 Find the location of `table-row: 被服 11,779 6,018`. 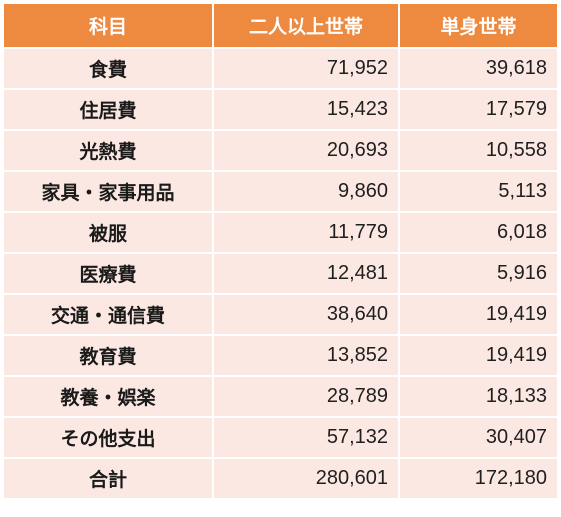

table-row: 被服 11,779 6,018 is located at coordinates (280, 233).